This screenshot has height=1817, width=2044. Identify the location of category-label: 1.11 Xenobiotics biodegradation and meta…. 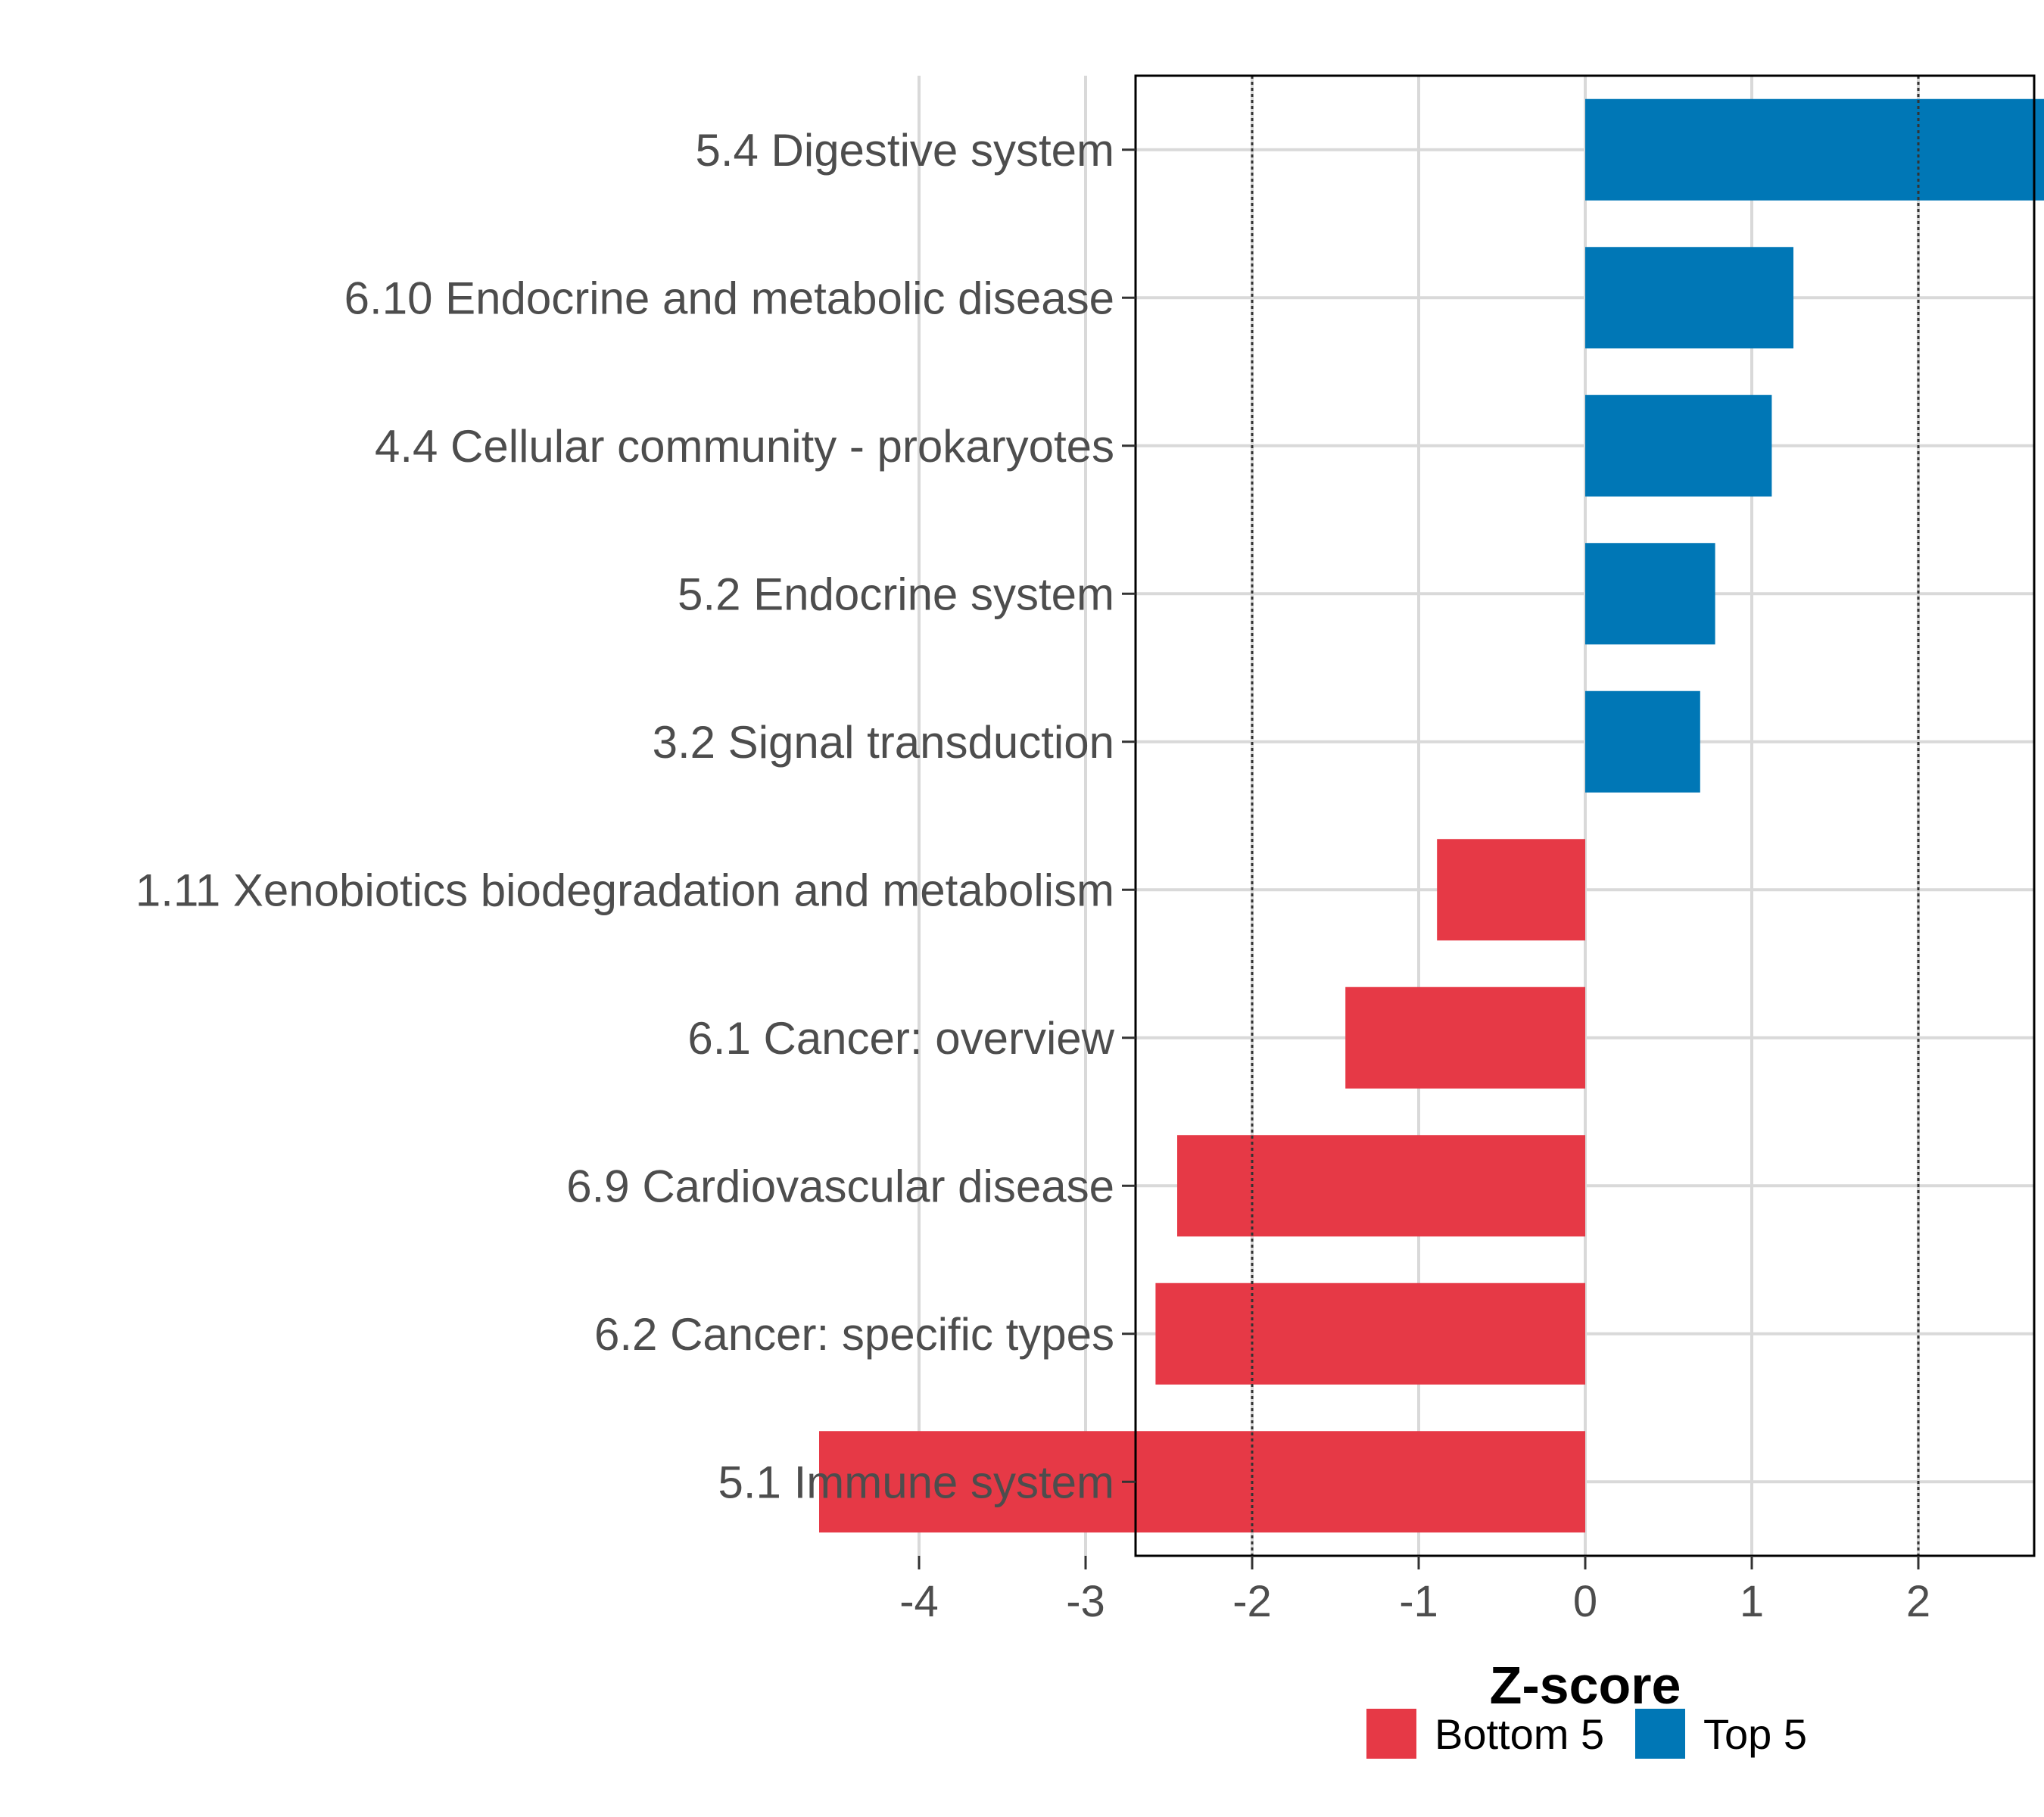
(625, 890).